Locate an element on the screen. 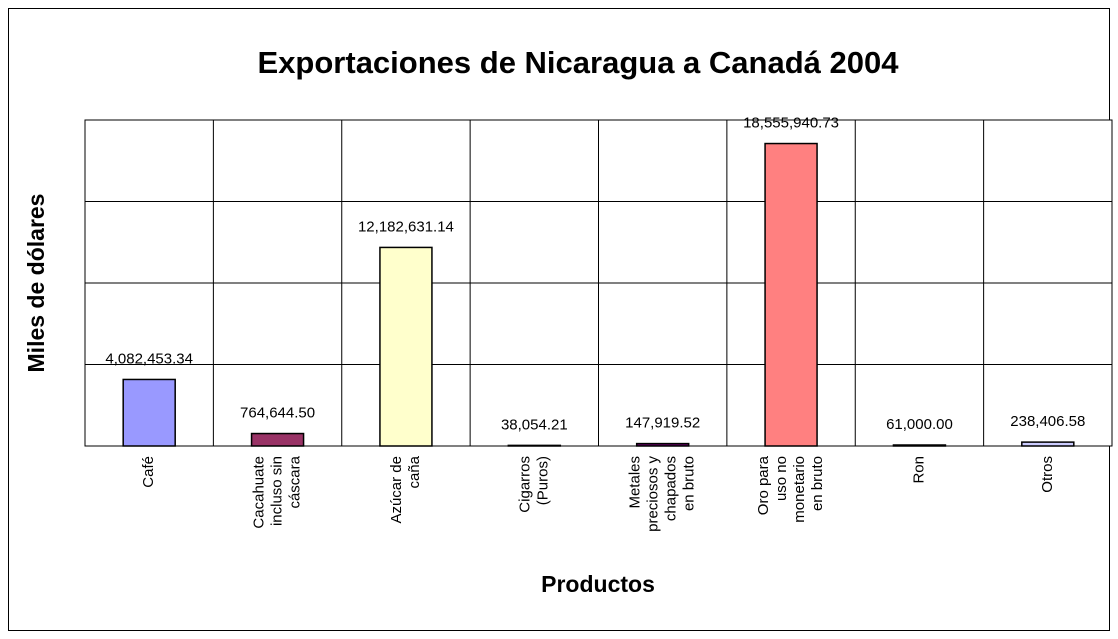 The image size is (1118, 639). chart-title: Exportaciones de Nicaragua a Canadá 2004 is located at coordinates (579, 62).